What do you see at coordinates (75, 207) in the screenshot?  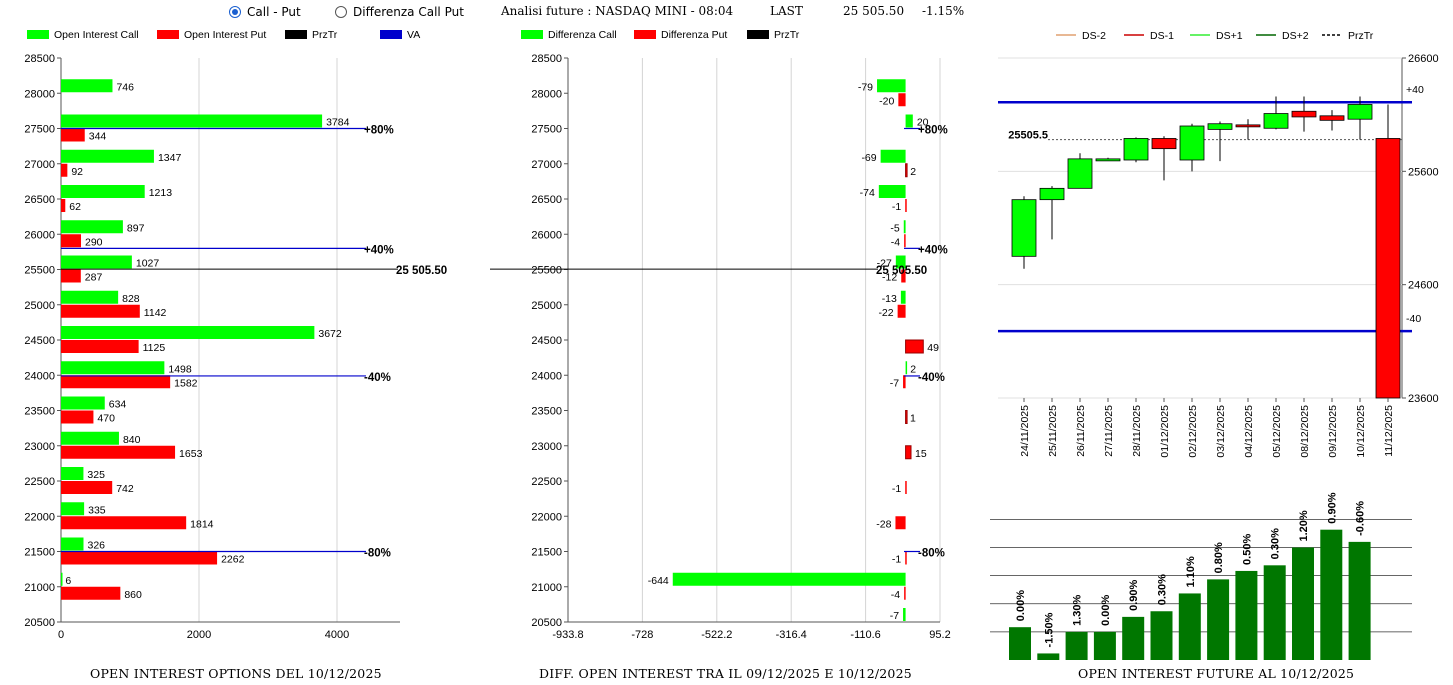 I see `bar-value-label: 62` at bounding box center [75, 207].